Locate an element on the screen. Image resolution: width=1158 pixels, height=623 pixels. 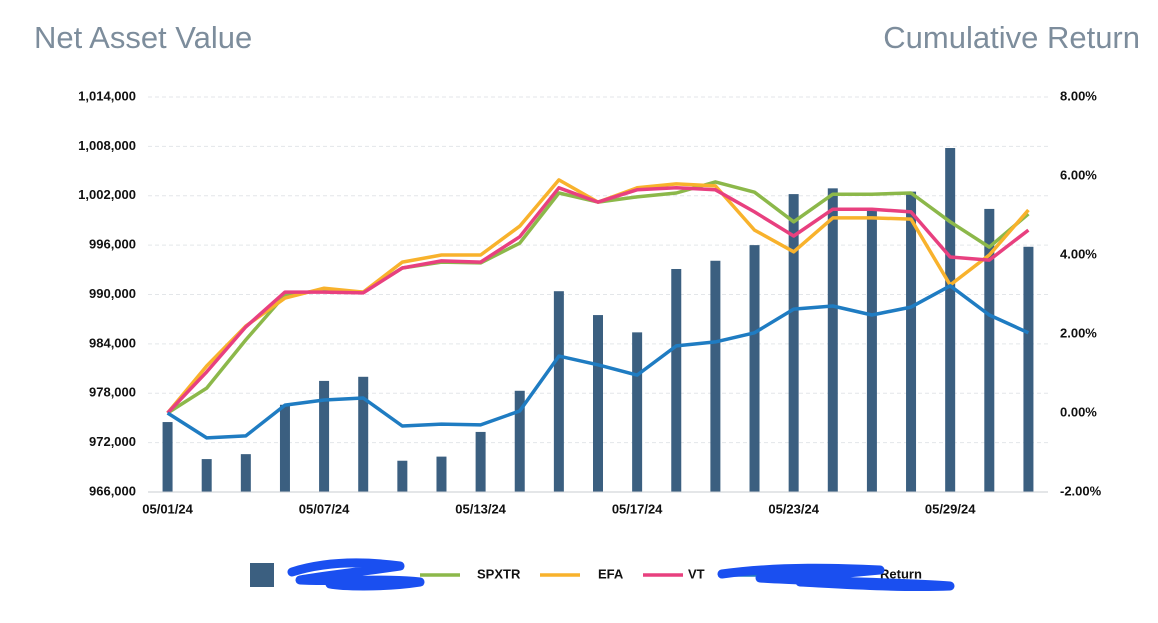
y-tick-label: 1,008,000 is located at coordinates (107, 145).